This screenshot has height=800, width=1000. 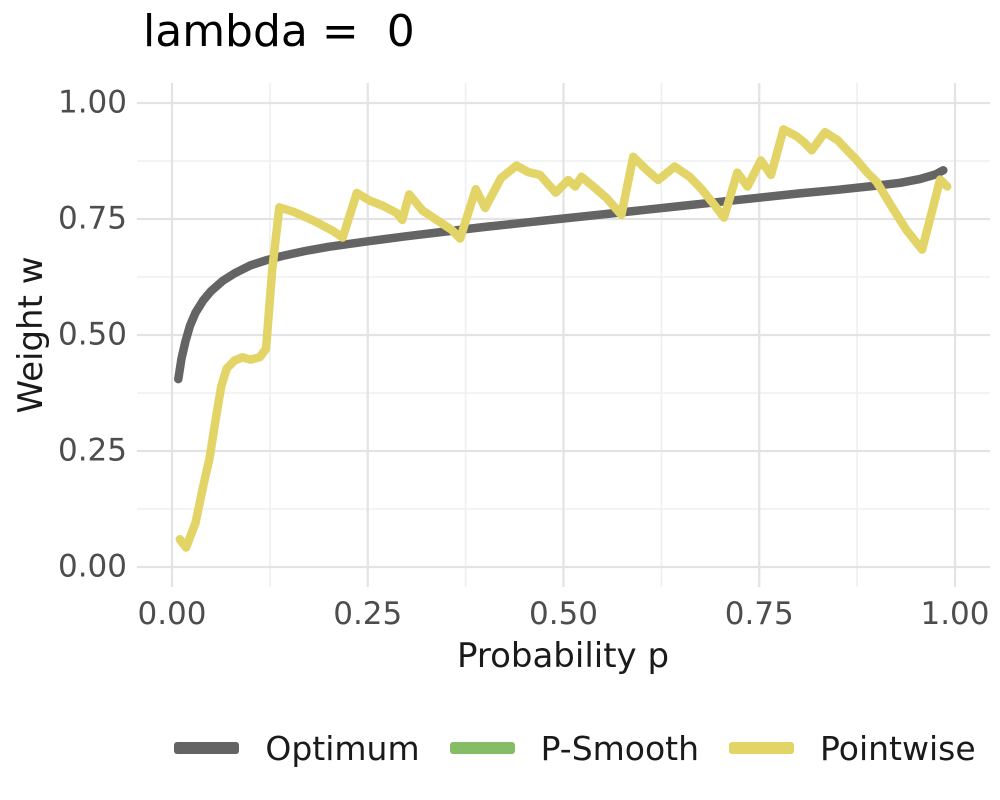 I want to click on legend-item-p-smooth: P-Smooth, so click(x=574, y=748).